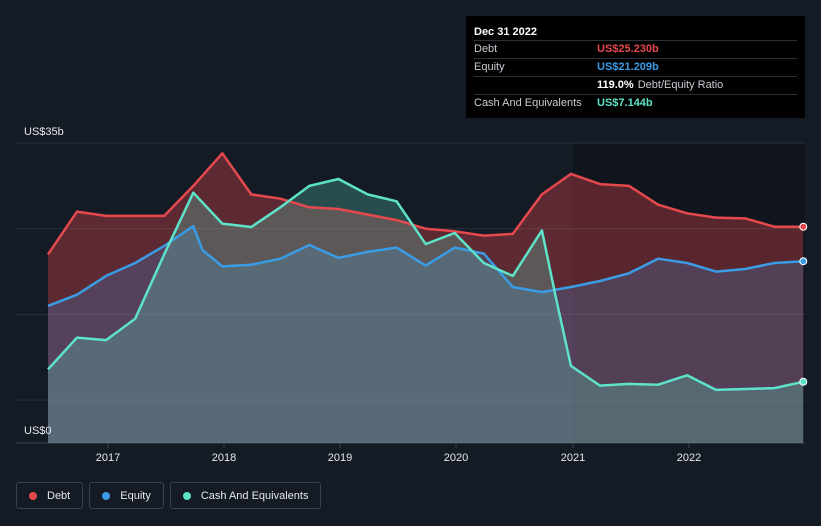 This screenshot has height=526, width=821. I want to click on tooltip-date: Dec 31 2022, so click(505, 32).